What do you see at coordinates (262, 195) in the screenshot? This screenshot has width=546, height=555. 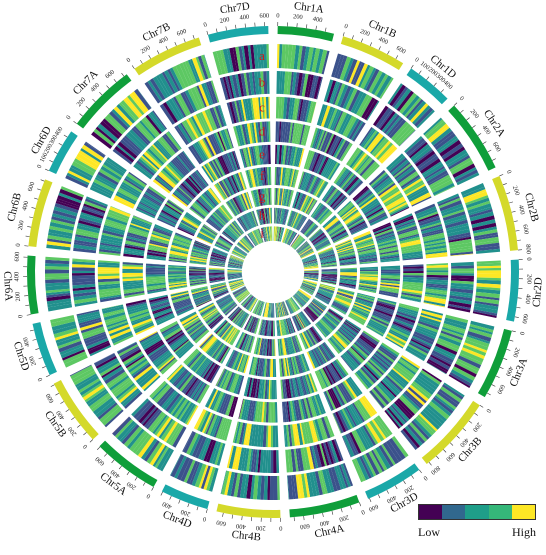 I see `track-letter: g` at bounding box center [262, 195].